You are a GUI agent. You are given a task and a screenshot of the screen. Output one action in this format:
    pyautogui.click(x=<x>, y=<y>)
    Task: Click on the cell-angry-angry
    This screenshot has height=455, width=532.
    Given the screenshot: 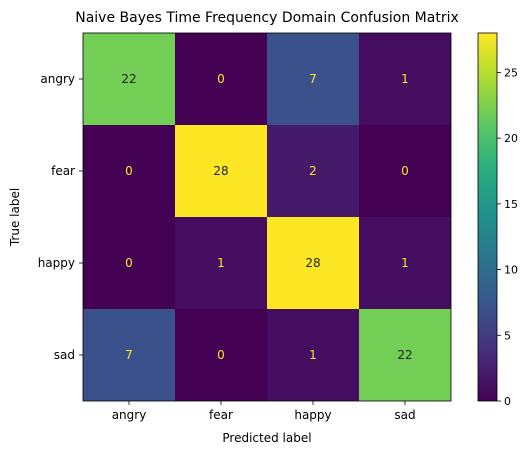 What is the action you would take?
    pyautogui.click(x=129, y=79)
    